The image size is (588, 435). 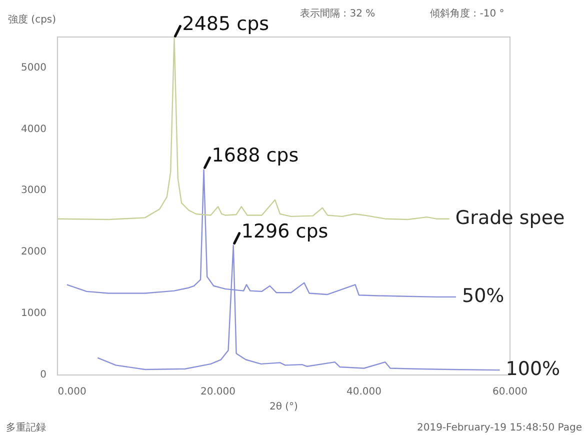 What do you see at coordinates (533, 369) in the screenshot?
I see `series-label: 100%` at bounding box center [533, 369].